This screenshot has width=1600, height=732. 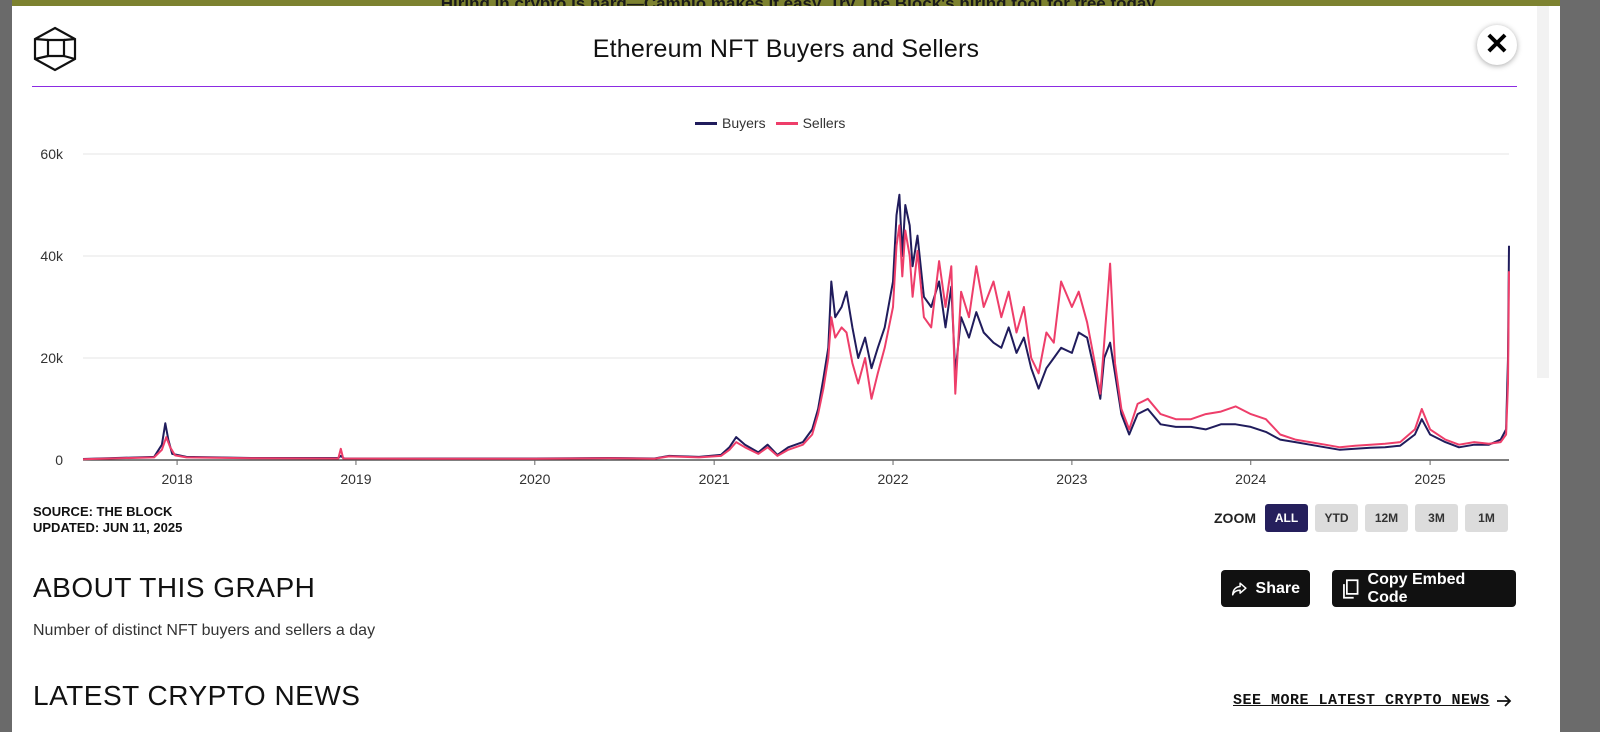 I want to click on copy-embed-label: Copy Embed Code, so click(x=1416, y=588).